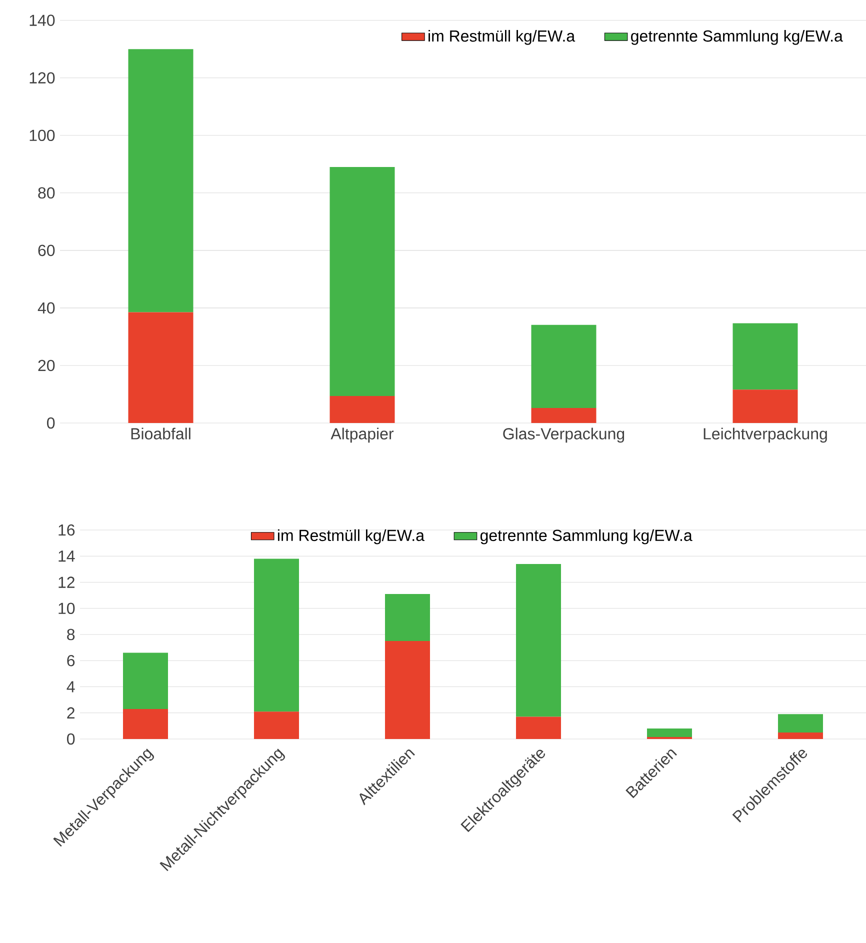  What do you see at coordinates (66, 556) in the screenshot?
I see `y-tick-label: 14` at bounding box center [66, 556].